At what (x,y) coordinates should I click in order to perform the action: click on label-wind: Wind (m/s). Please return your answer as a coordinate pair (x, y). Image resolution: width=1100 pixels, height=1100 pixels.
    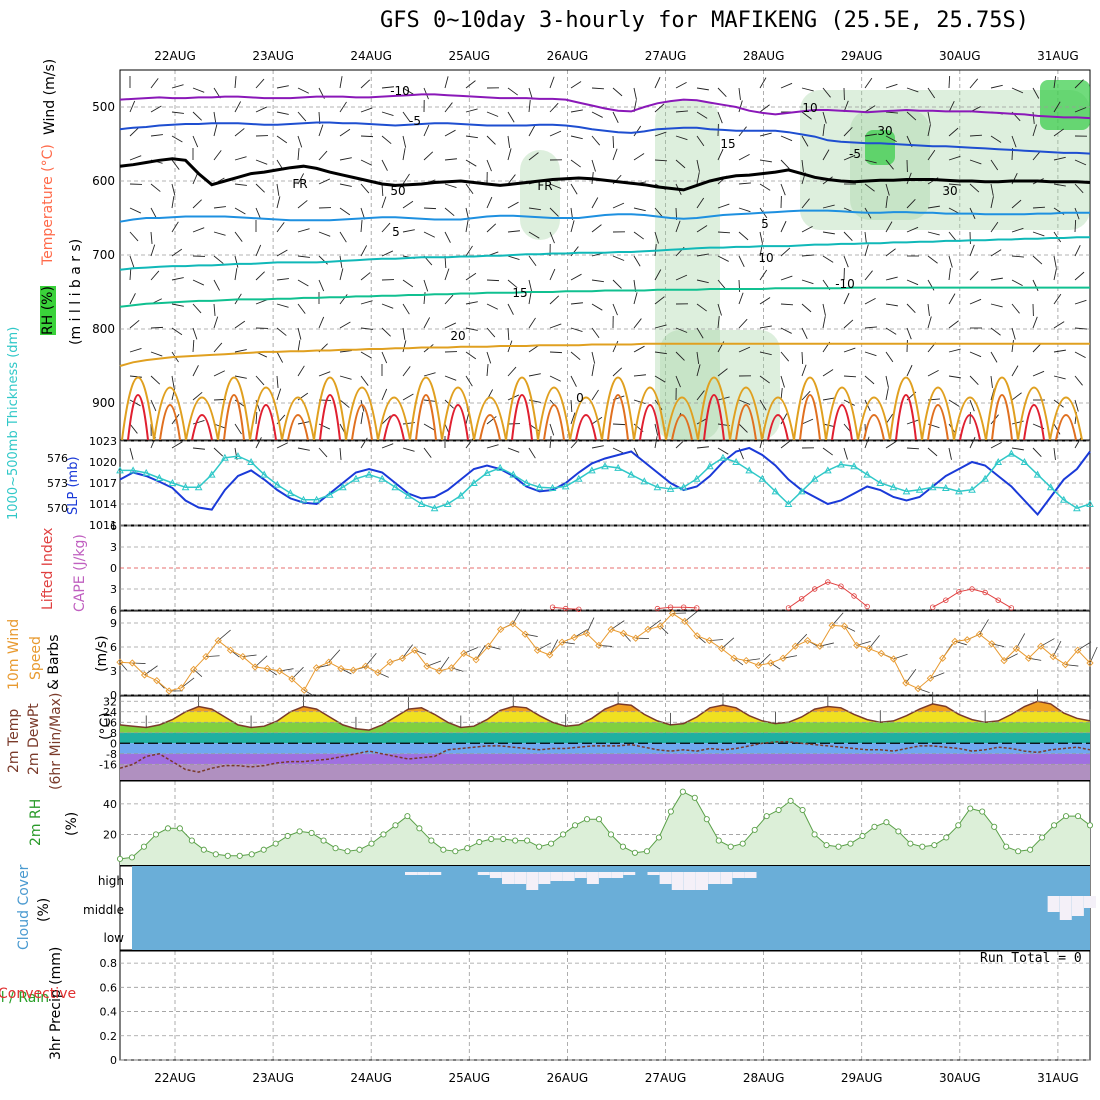
    Looking at the image, I should click on (50, 96).